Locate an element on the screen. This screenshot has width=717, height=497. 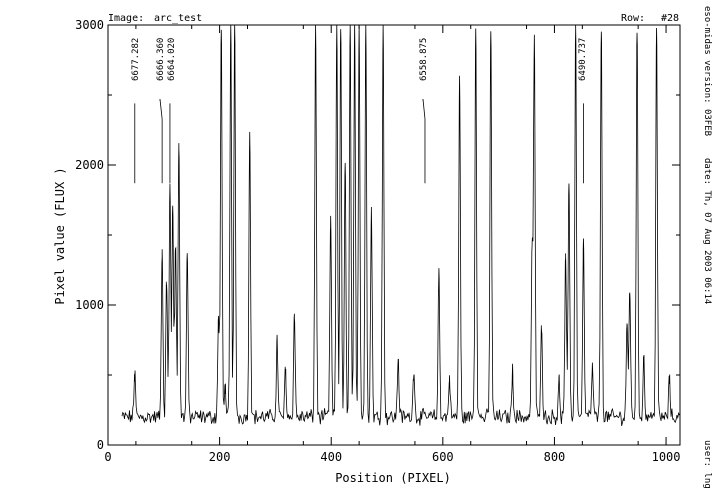
x-tick-label: 600 is located at coordinates (443, 457).